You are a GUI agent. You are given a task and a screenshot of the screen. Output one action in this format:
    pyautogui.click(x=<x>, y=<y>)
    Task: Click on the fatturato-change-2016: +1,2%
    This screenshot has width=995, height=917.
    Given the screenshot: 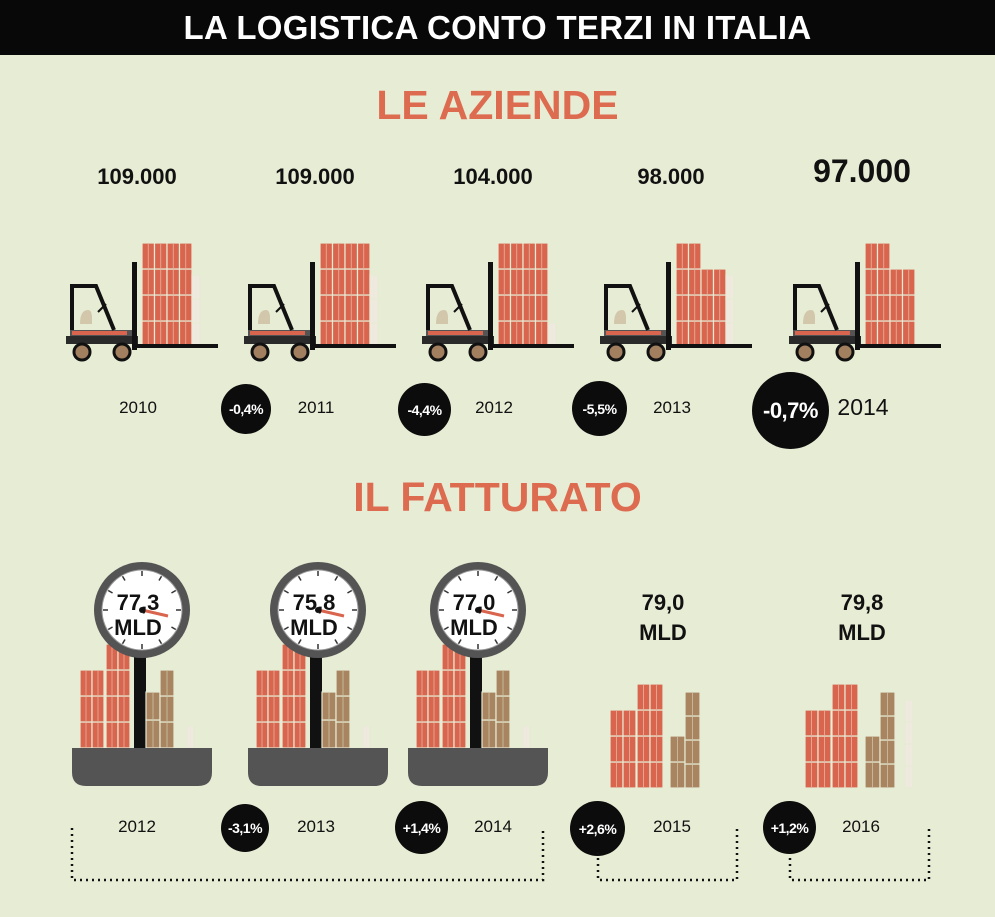 What is the action you would take?
    pyautogui.click(x=789, y=827)
    